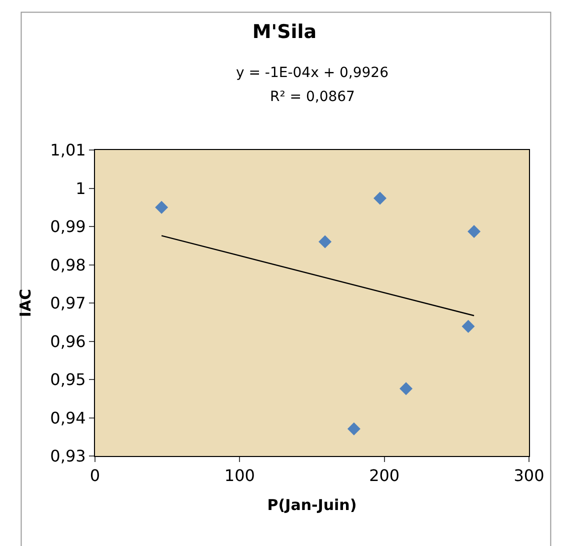  What do you see at coordinates (68, 418) in the screenshot?
I see `y-tick-label: 0,94` at bounding box center [68, 418].